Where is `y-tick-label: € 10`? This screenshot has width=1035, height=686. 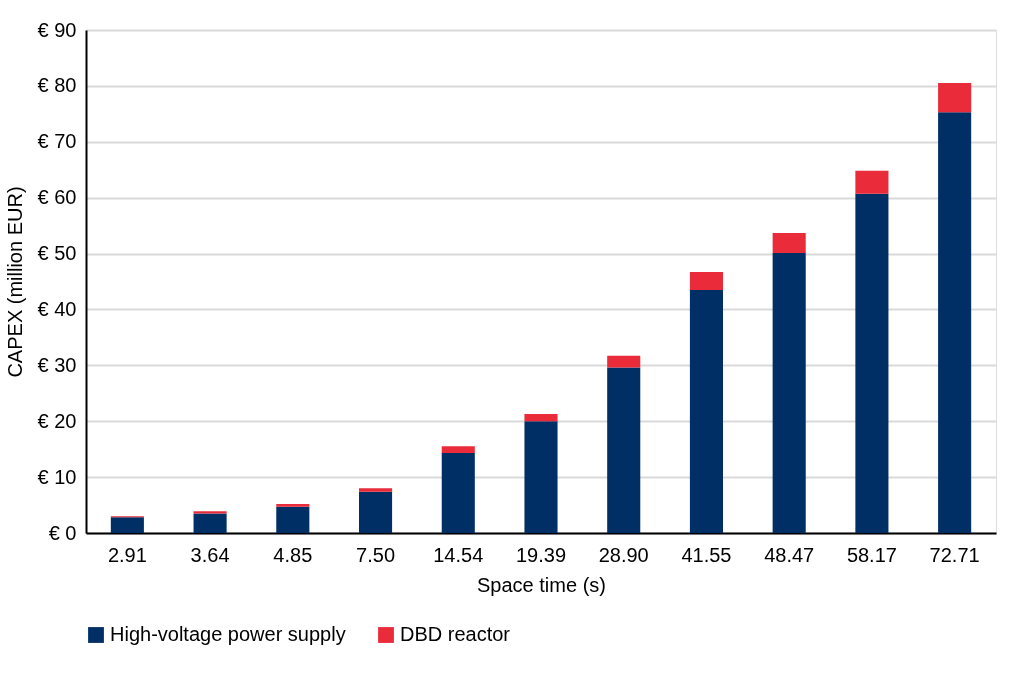
y-tick-label: € 10 is located at coordinates (57, 476).